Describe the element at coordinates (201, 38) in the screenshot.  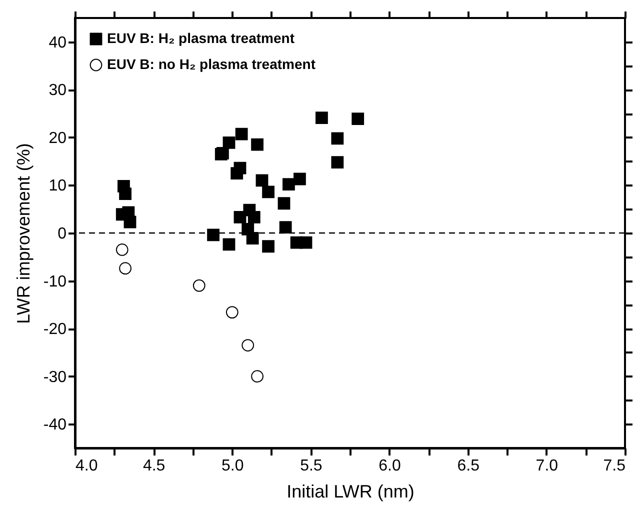
I see `legend-label: EUV B: H₂ plasma treatment` at that location.